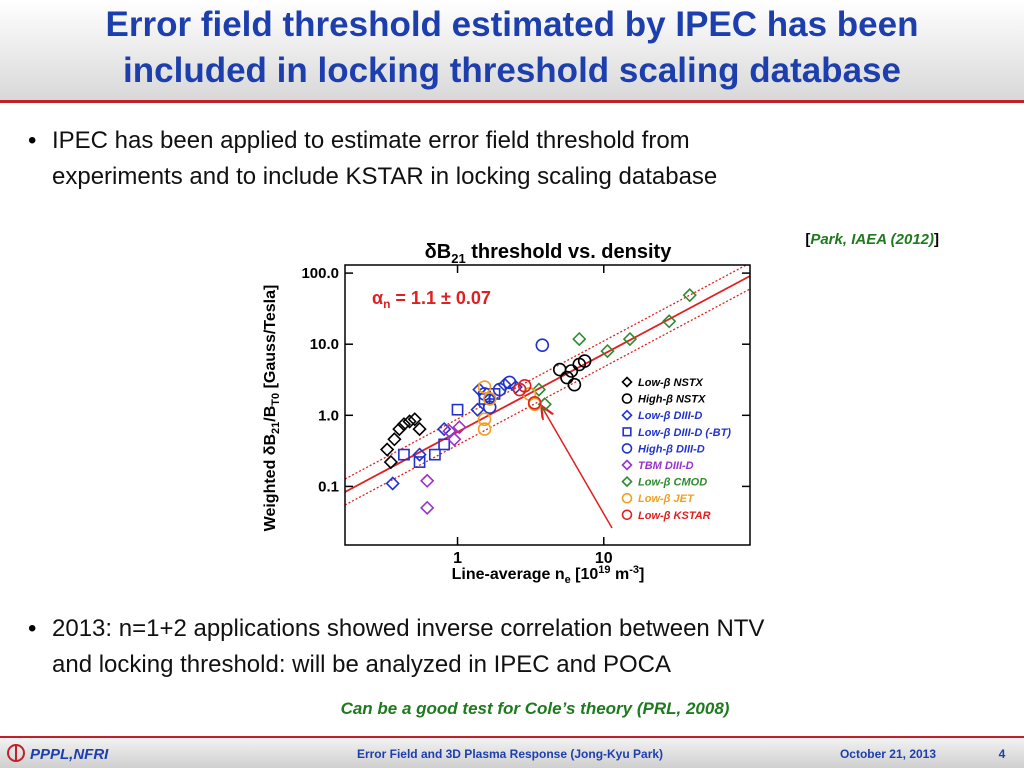  Describe the element at coordinates (684, 433) in the screenshot. I see `legend-label: Low-β DIII-D (-BT)` at that location.